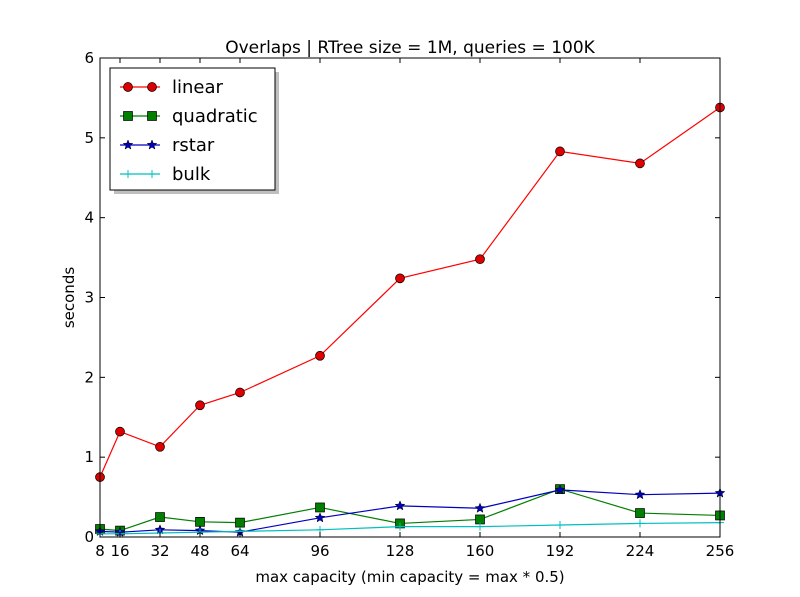  Describe the element at coordinates (89, 138) in the screenshot. I see `y-tick-label: 5` at that location.